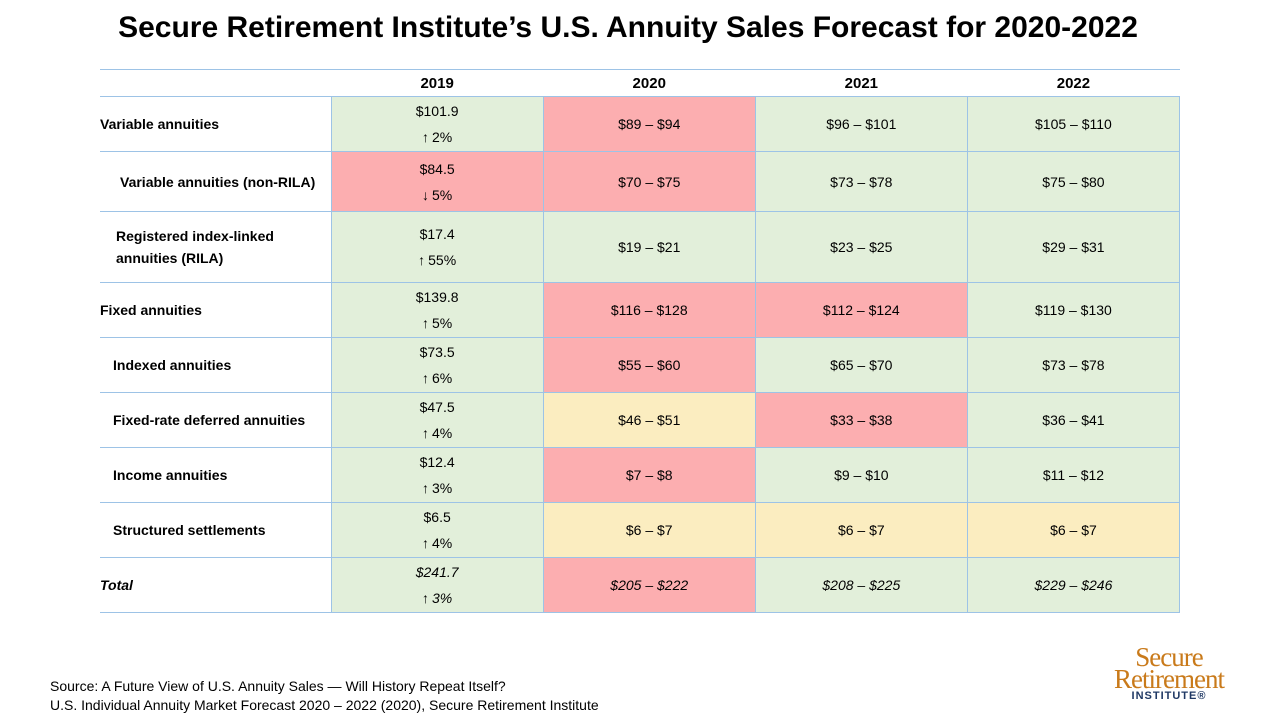  I want to click on cell-2019: $101.9 ↑ 2%, so click(437, 124).